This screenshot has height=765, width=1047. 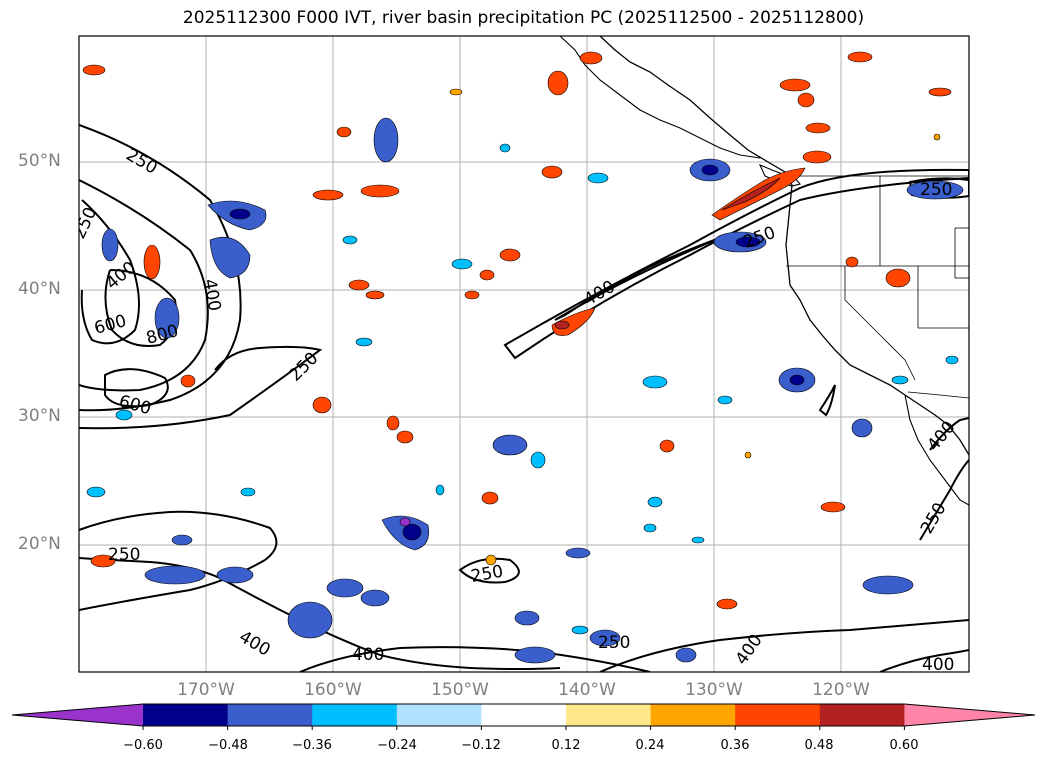 I want to click on lon-label: 150°W, so click(x=460, y=690).